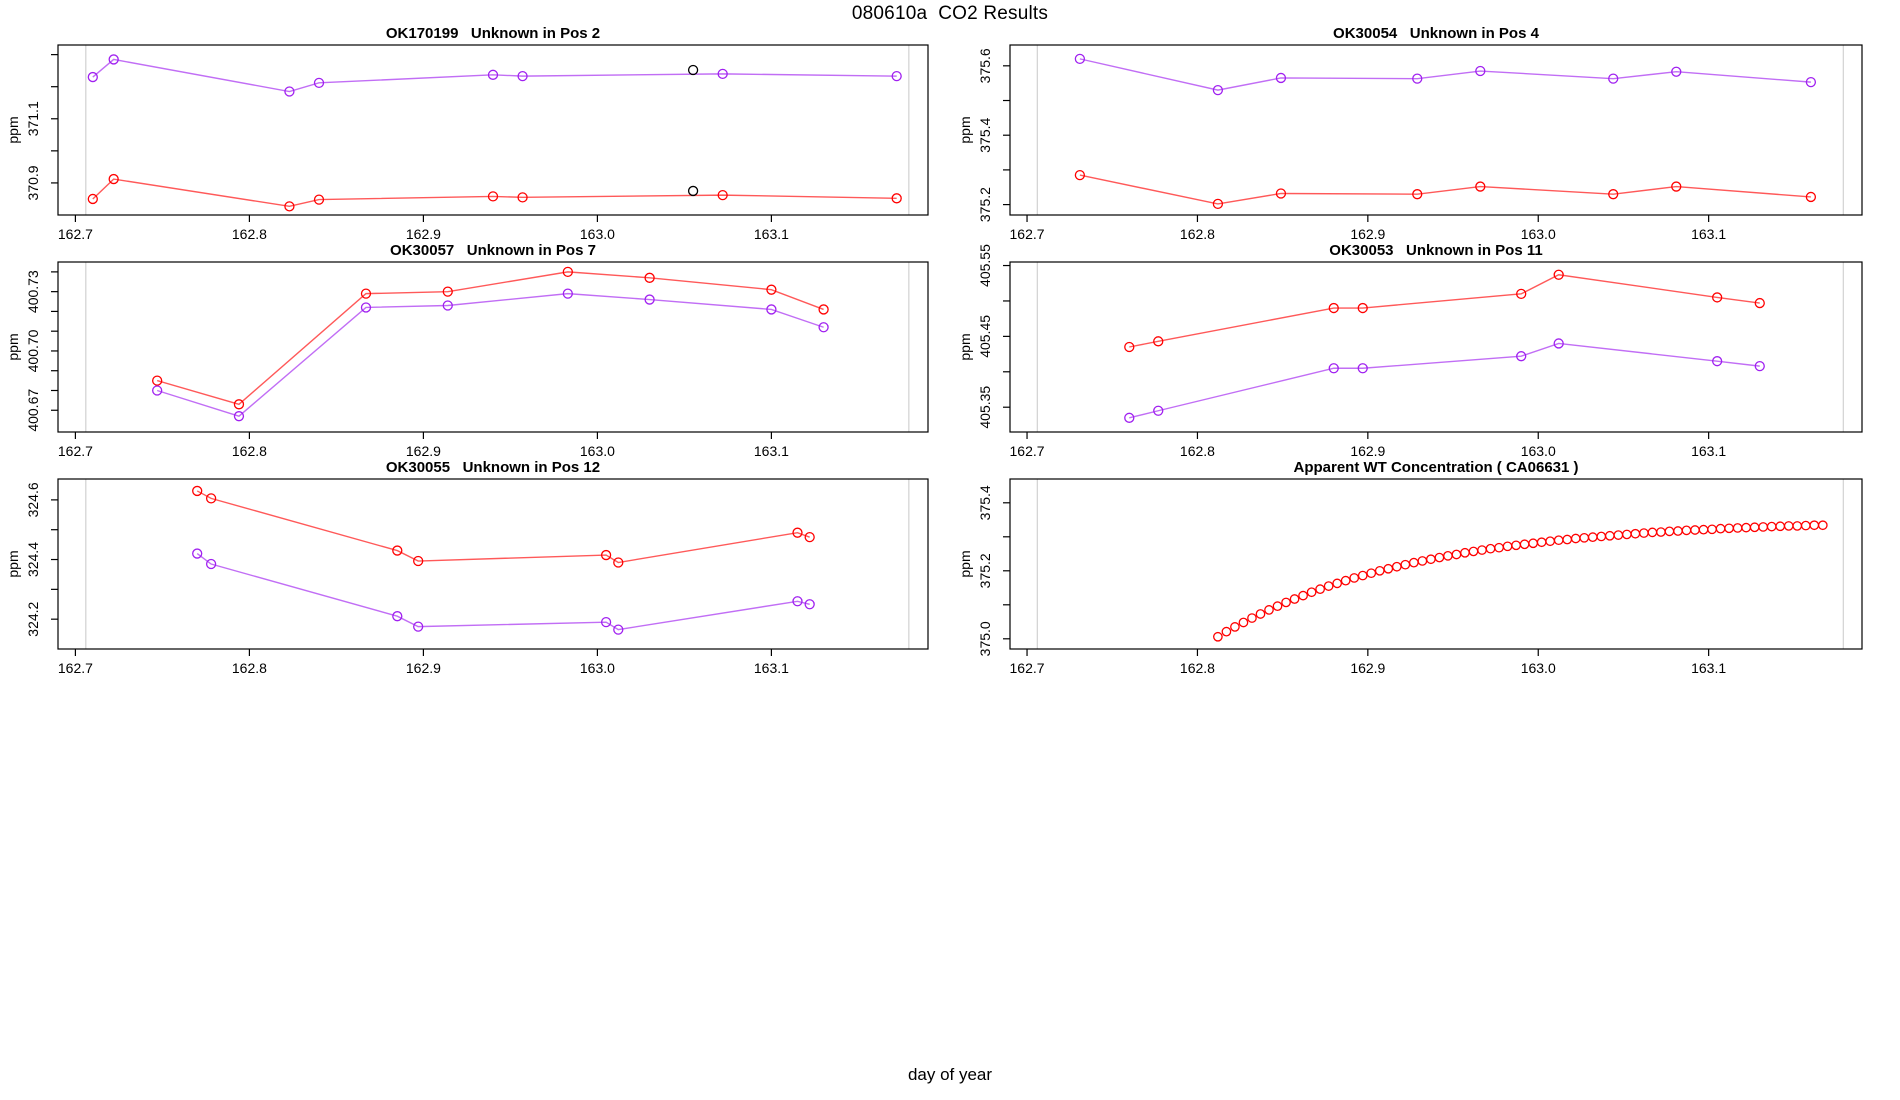 This screenshot has height=1100, width=1900. I want to click on y-tick-label: 375.6, so click(985, 65).